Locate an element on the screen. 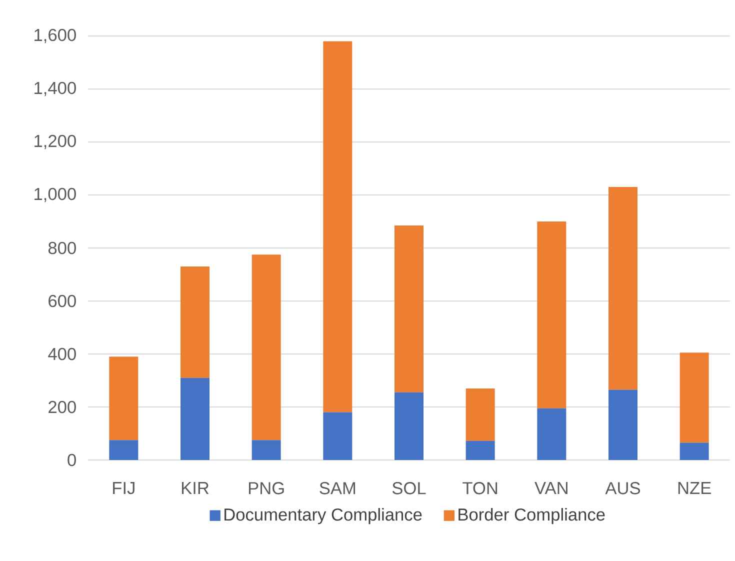  y-tick-label: 1,000 is located at coordinates (55, 195).